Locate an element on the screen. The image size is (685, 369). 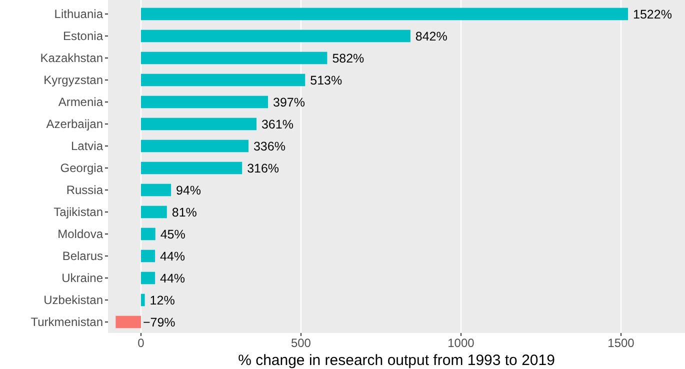
data-label: 81% is located at coordinates (184, 212).